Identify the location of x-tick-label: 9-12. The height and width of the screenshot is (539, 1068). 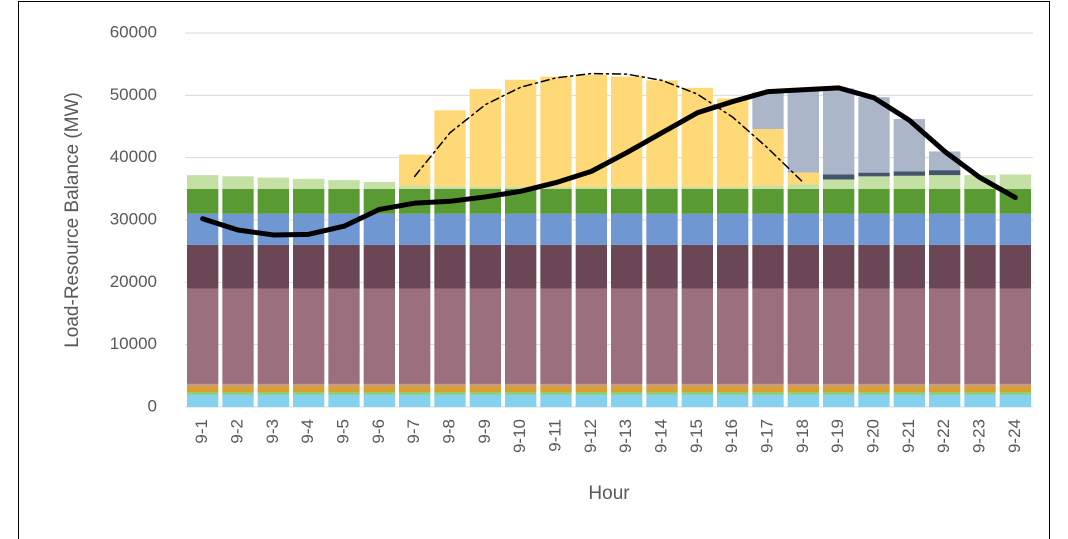
(590, 436).